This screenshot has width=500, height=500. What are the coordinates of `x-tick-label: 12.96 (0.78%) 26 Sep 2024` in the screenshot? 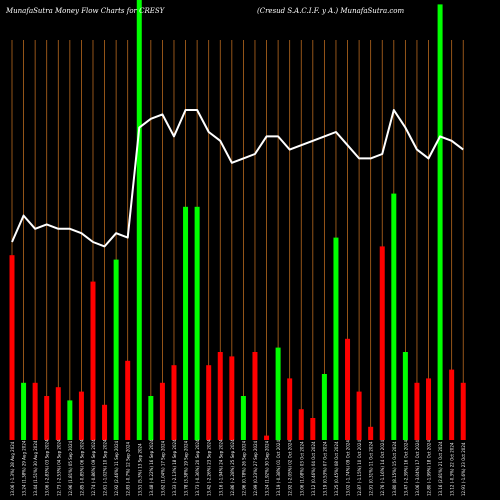 It's located at (243, 468).